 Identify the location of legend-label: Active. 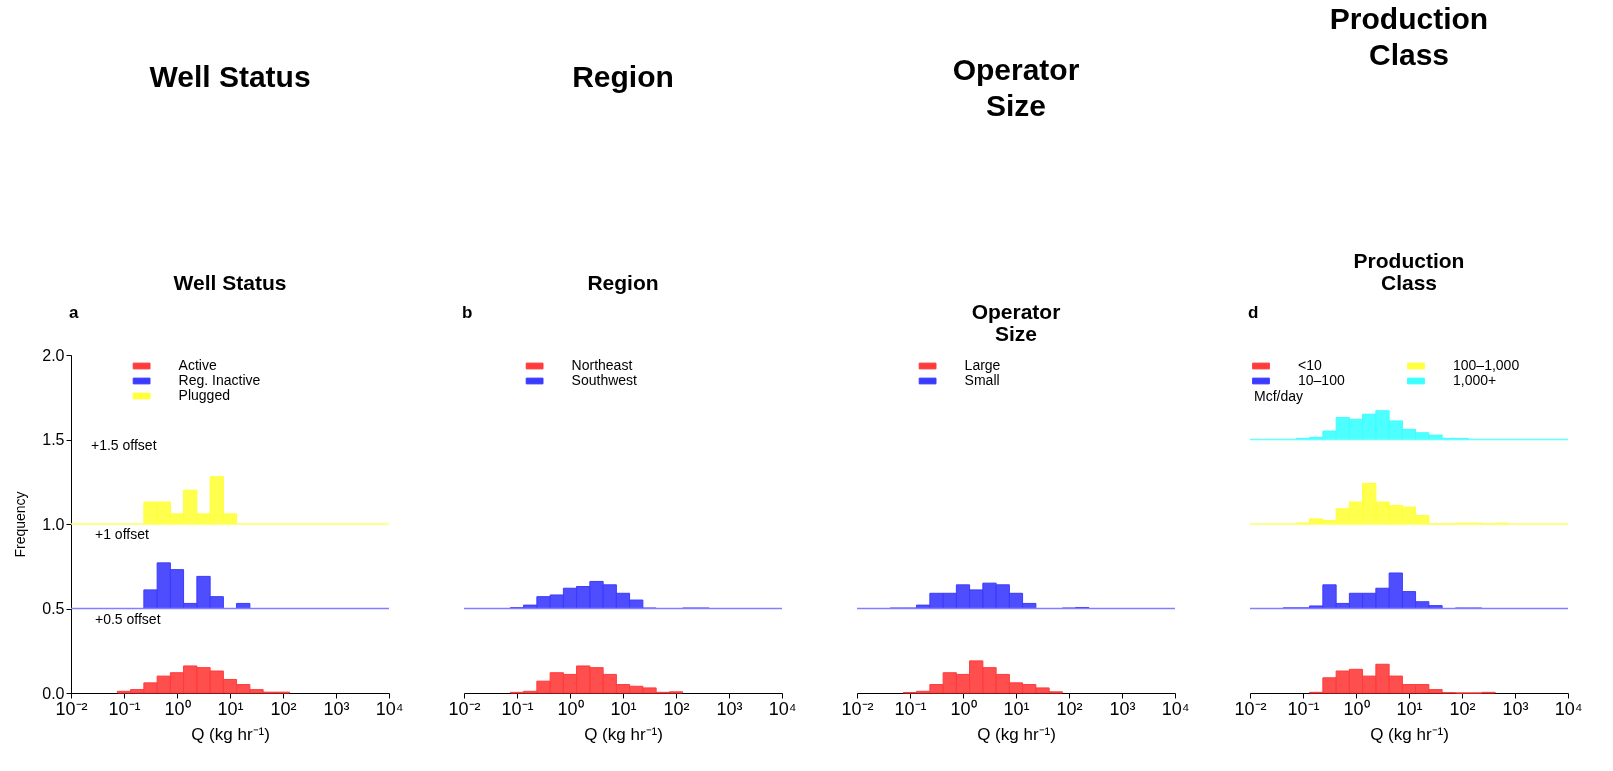
(197, 365).